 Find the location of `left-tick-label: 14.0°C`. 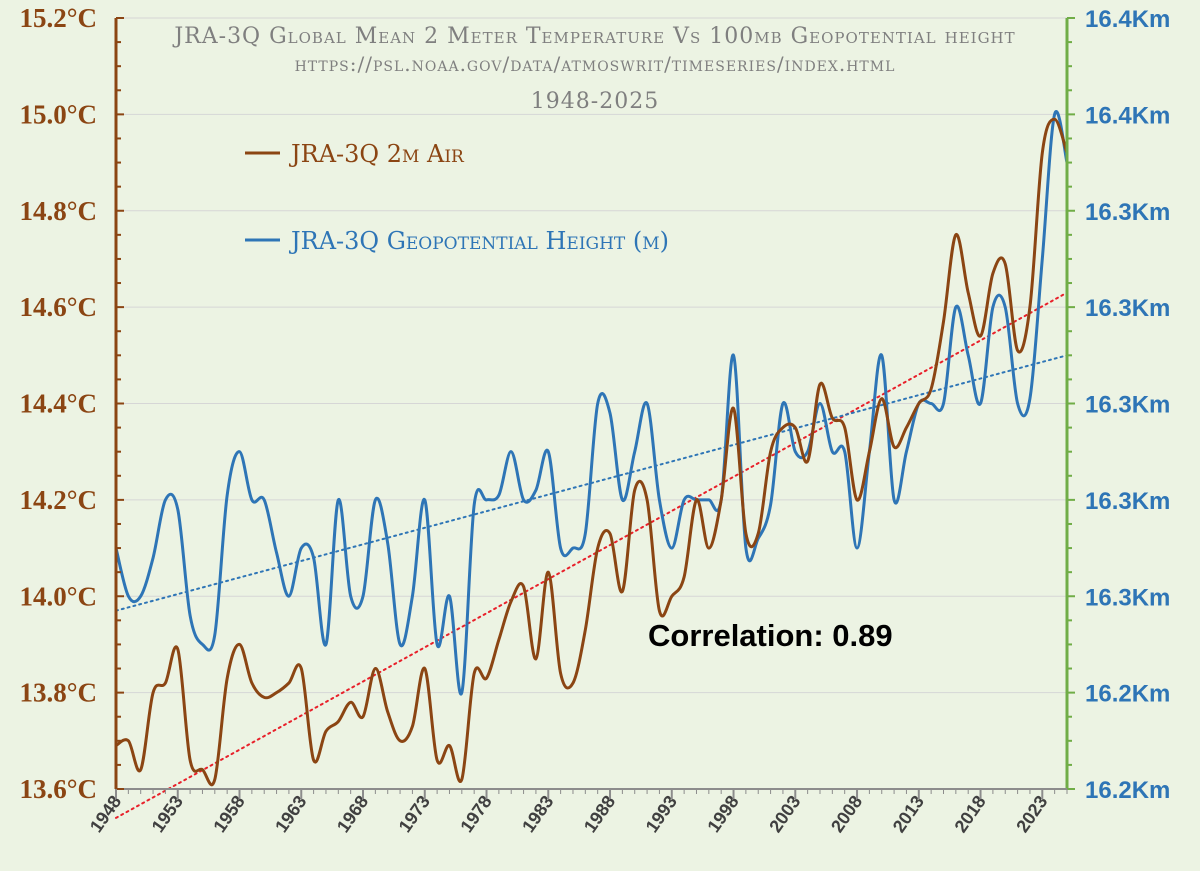

left-tick-label: 14.0°C is located at coordinates (58, 596).